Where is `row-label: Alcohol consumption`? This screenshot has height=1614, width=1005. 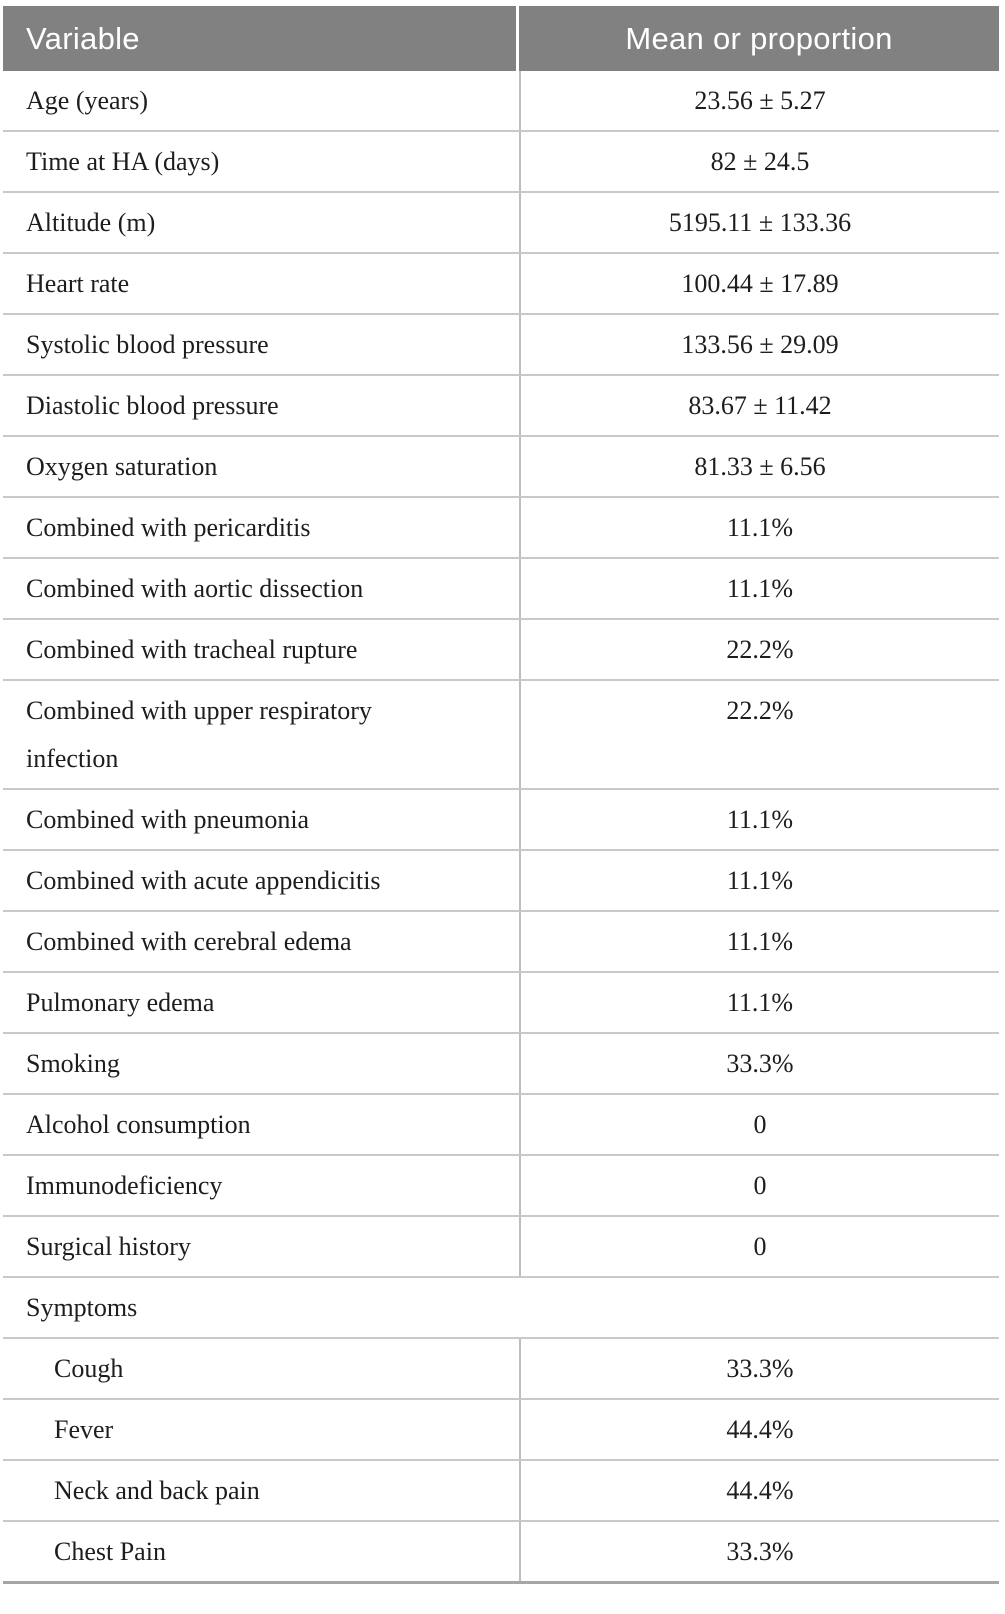
row-label: Alcohol consumption is located at coordinates (261, 1124).